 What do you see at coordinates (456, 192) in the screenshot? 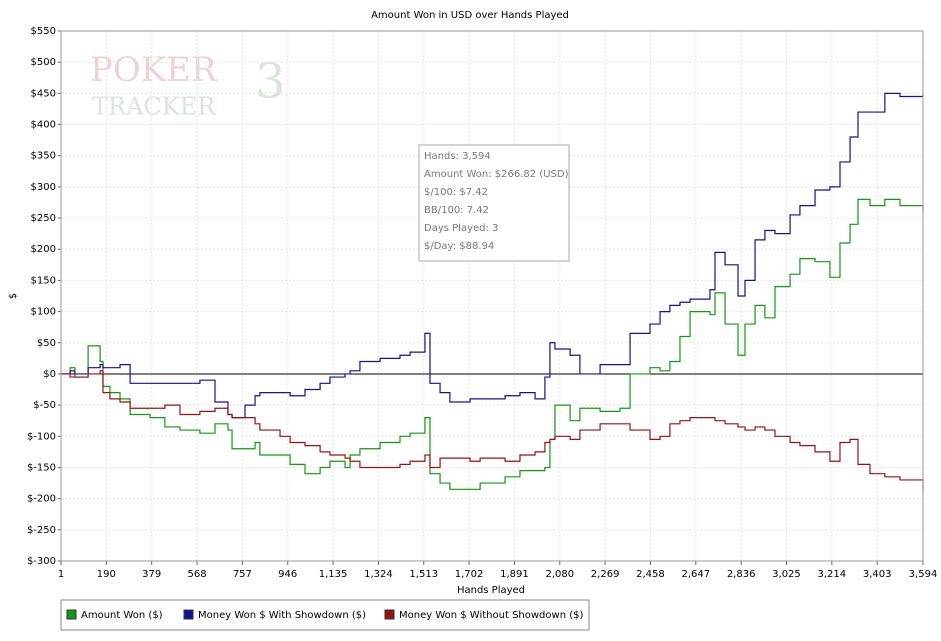
I see `tooltip-line: $/100: $7.42` at bounding box center [456, 192].